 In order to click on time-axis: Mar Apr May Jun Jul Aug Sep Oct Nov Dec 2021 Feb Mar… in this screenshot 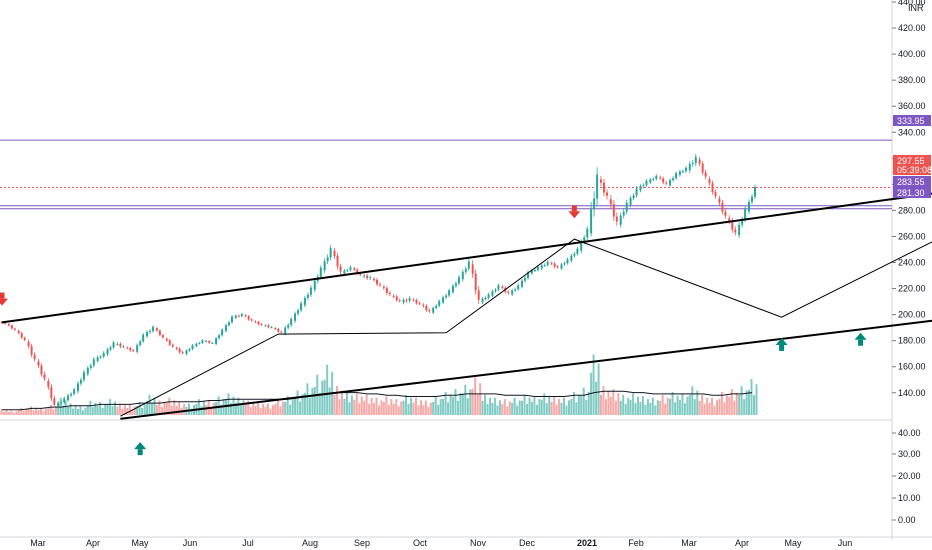, I will do `click(441, 543)`.